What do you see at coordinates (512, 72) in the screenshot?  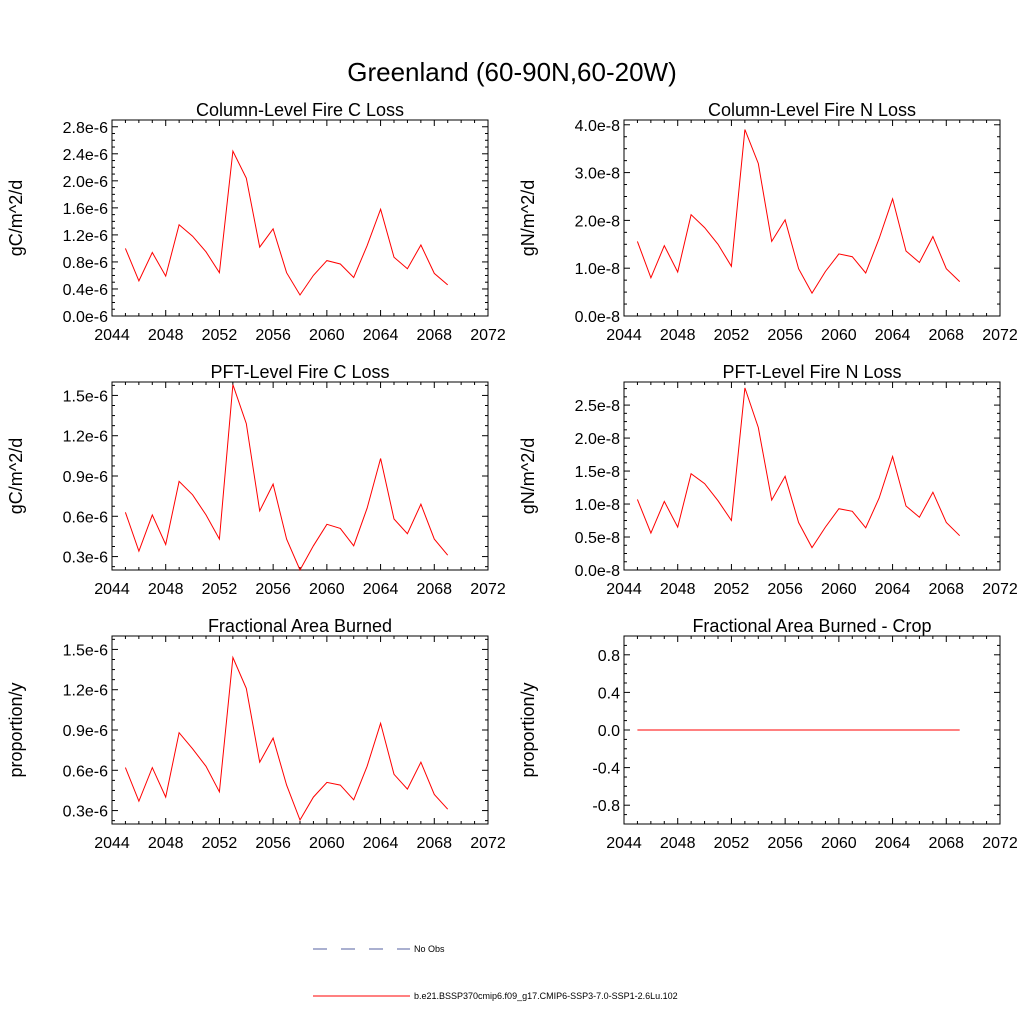 I see `main-title: Greenland (60-90N,60-20W)` at bounding box center [512, 72].